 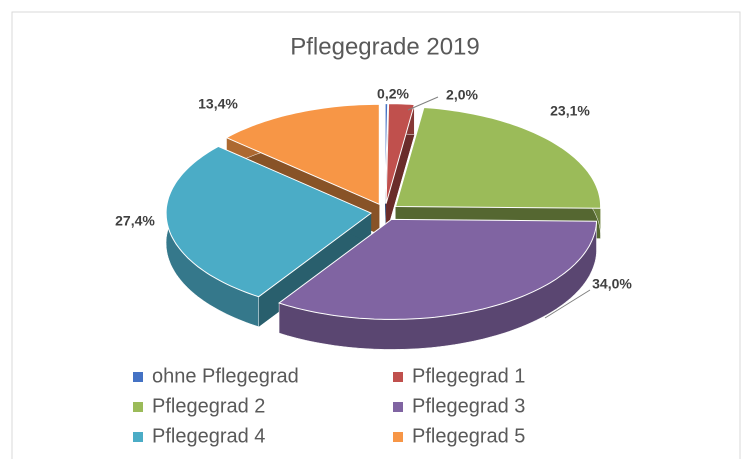 I want to click on legend-label: Pflegegrad 5, so click(x=468, y=436).